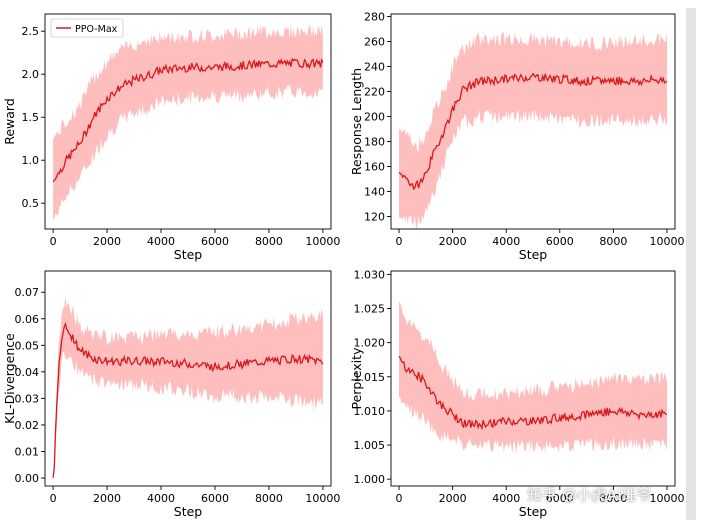  What do you see at coordinates (370, 411) in the screenshot?
I see `y-tick-label: 1.010` at bounding box center [370, 411].